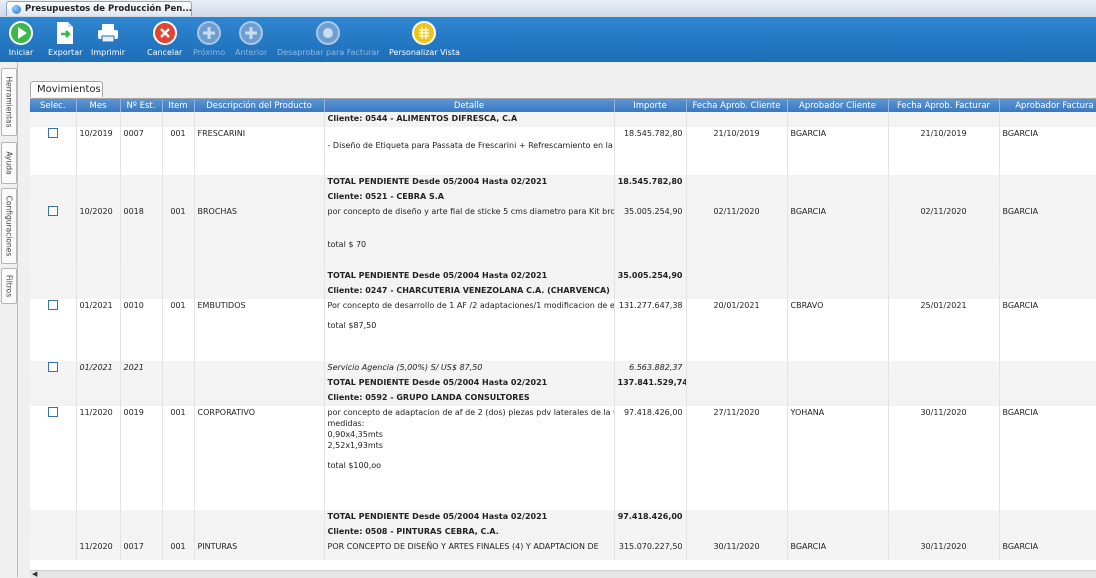  Describe the element at coordinates (165, 52) in the screenshot. I see `cancelar-label: Cancelar` at that location.